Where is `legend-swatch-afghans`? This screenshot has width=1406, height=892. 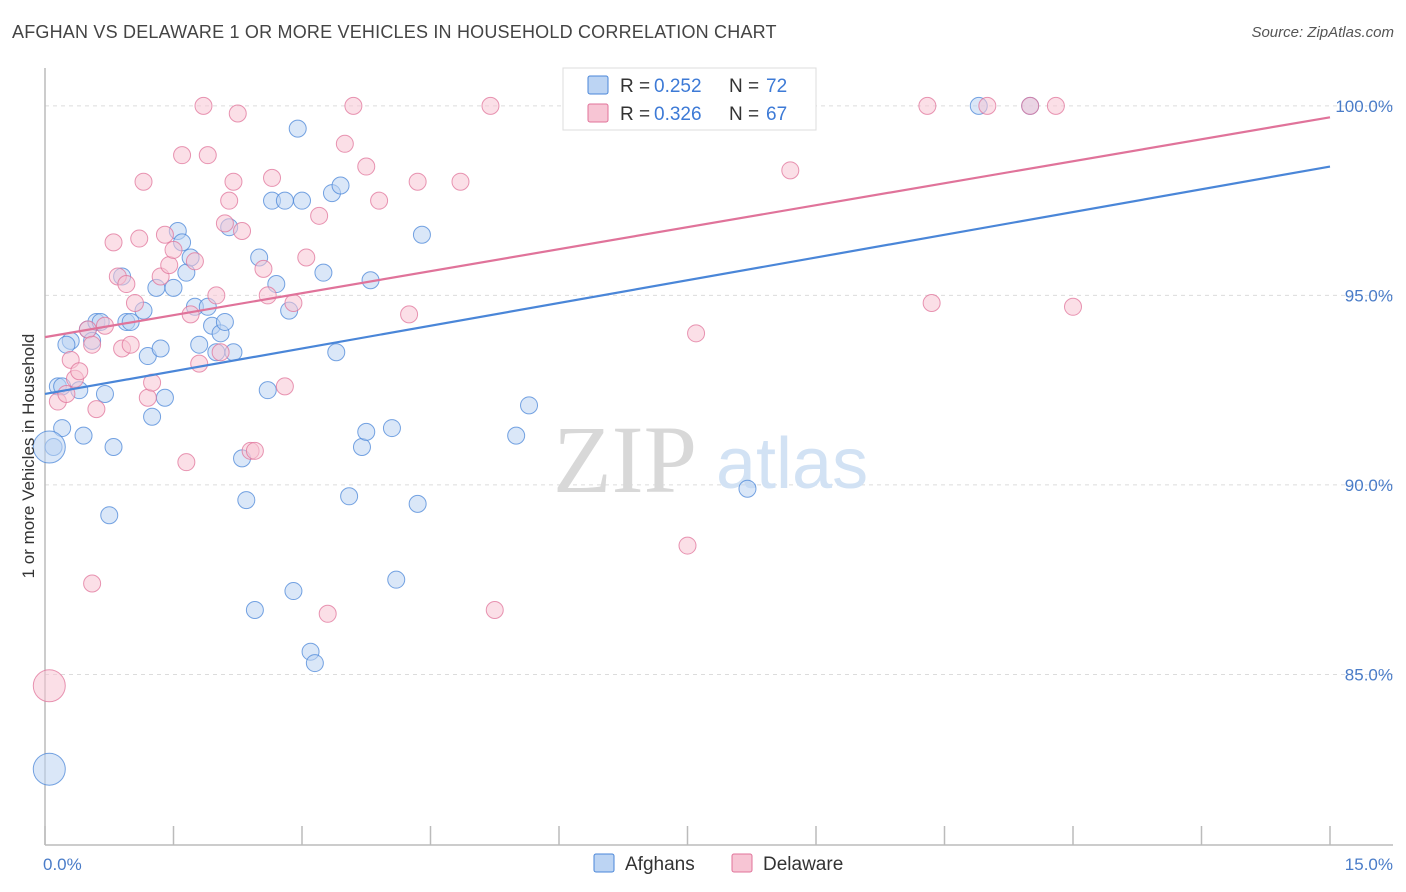
legend-swatch-afghans is located at coordinates (598, 85).